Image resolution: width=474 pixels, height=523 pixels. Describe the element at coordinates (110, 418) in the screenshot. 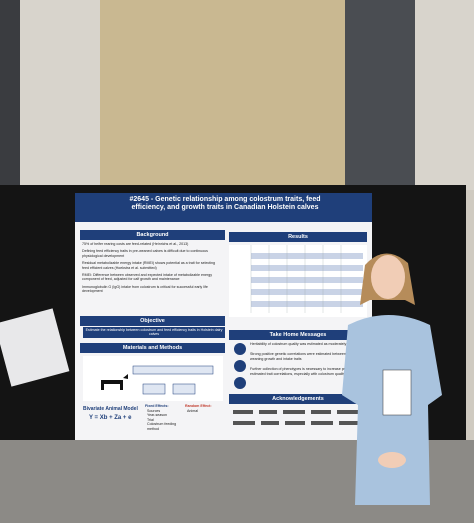

I see `model-equation: Y = Xb + Za + e` at that location.